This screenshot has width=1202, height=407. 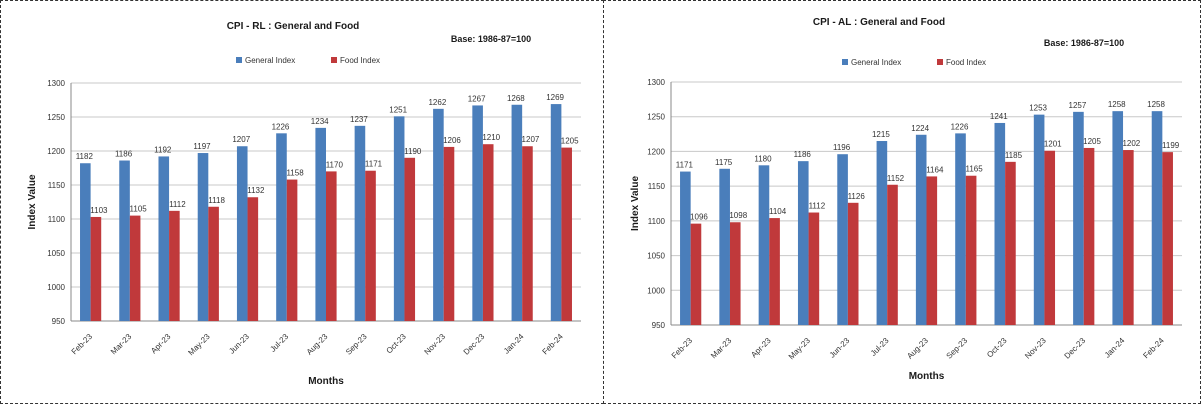 What do you see at coordinates (656, 82) in the screenshot?
I see `y-tick-label: 1300` at bounding box center [656, 82].